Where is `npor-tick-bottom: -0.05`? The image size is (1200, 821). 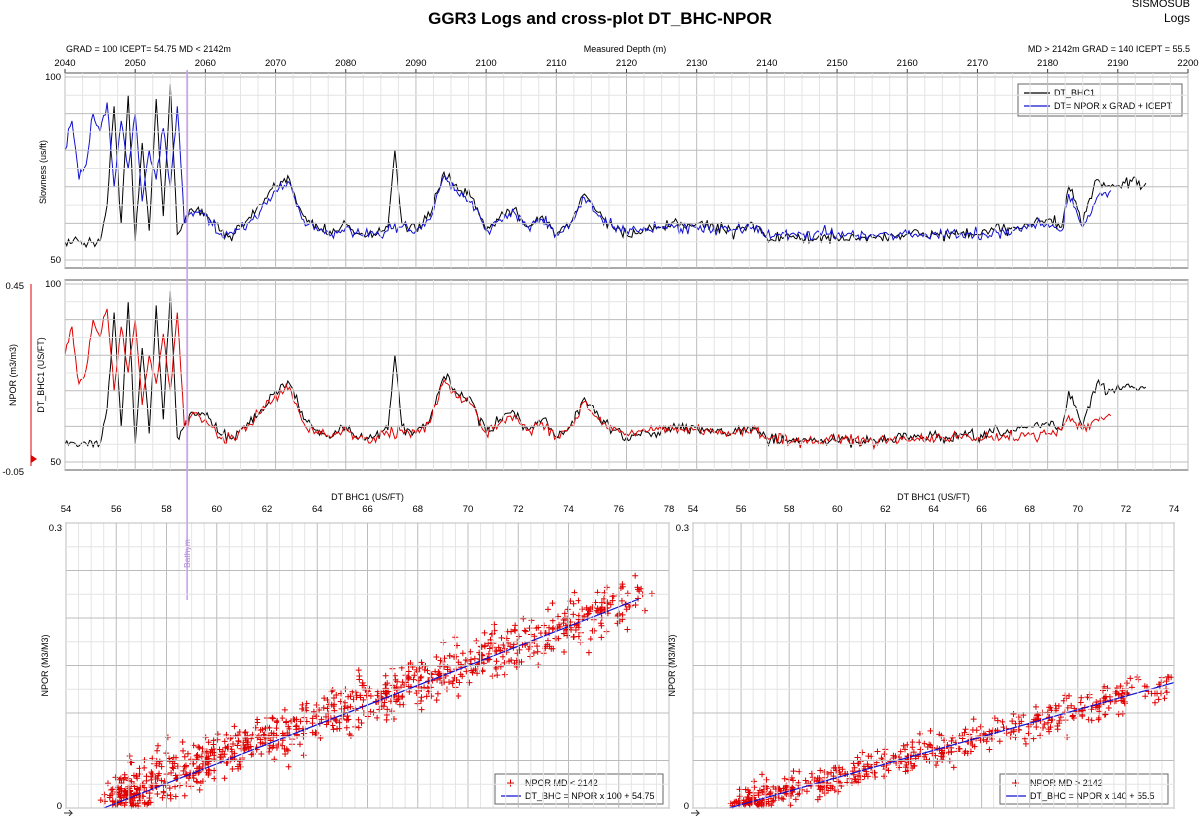 npor-tick-bottom: -0.05 is located at coordinates (13, 472).